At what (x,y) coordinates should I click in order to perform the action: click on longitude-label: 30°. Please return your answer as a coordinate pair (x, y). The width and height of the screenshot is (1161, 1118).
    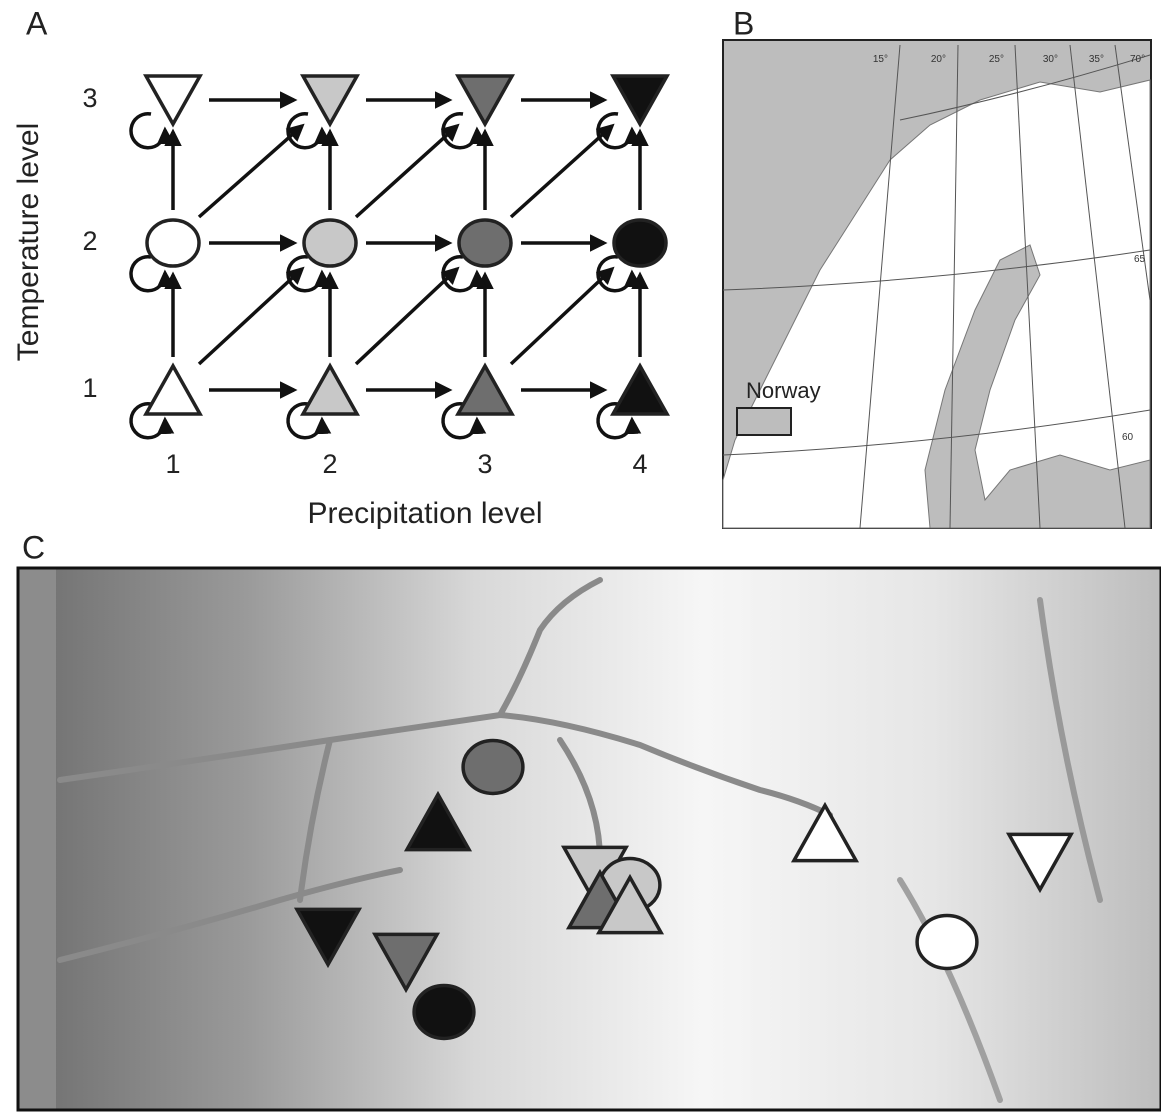
    Looking at the image, I should click on (1050, 59).